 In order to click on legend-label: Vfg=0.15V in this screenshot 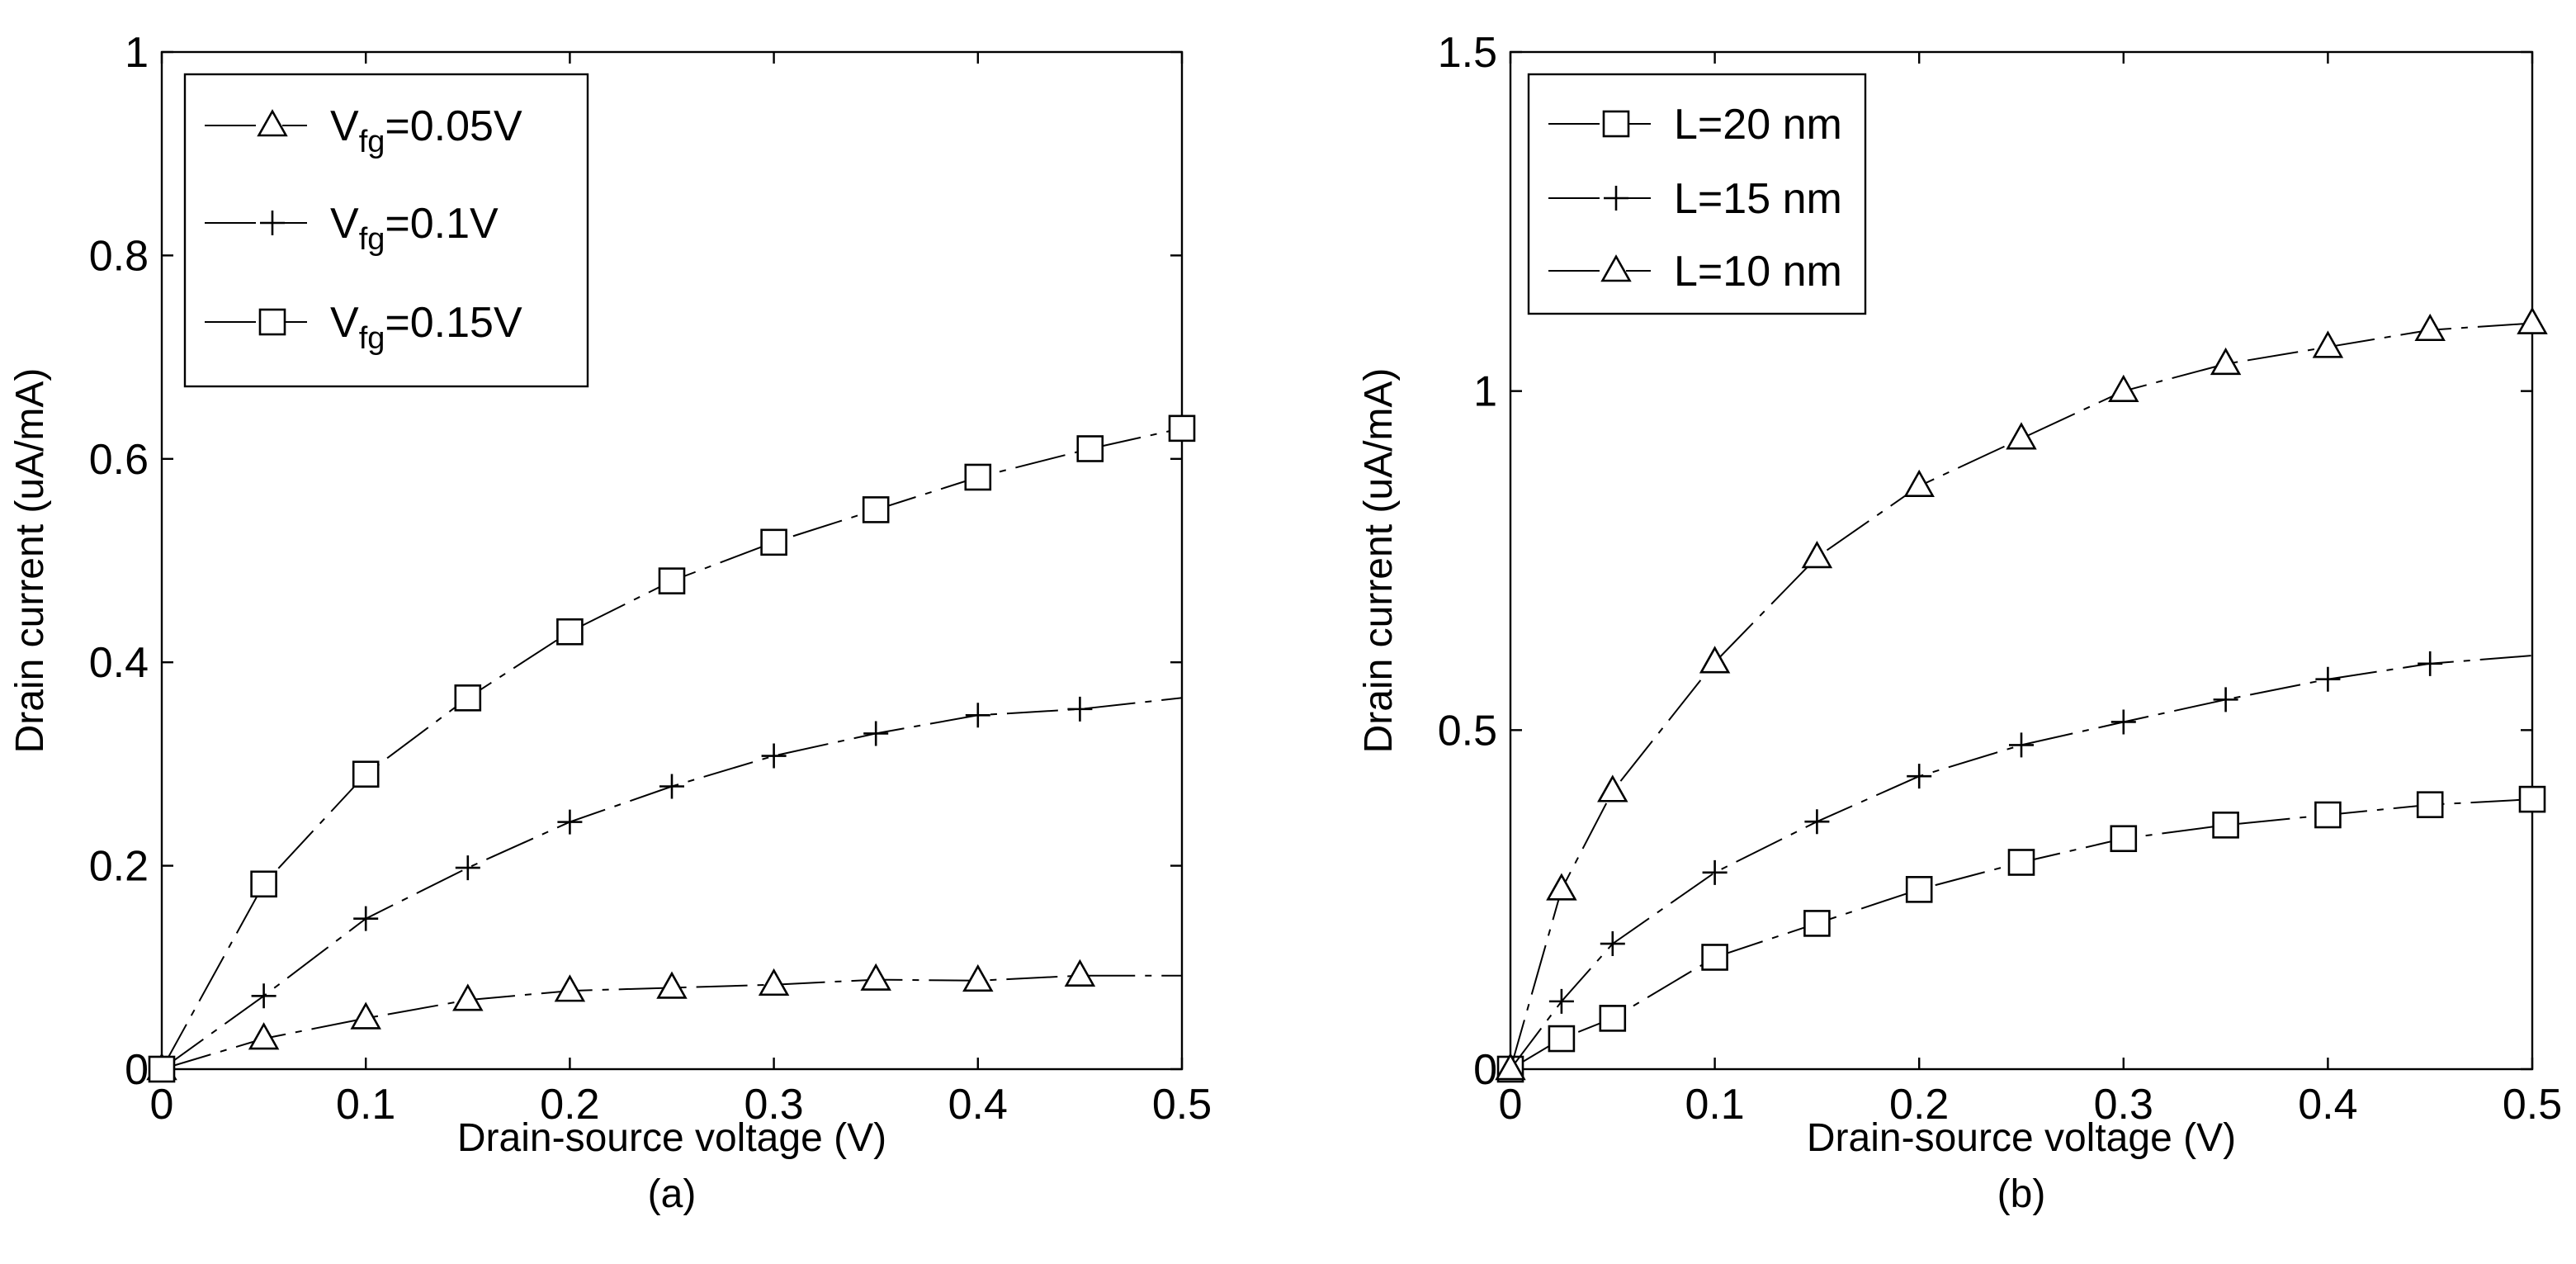, I will do `click(426, 327)`.